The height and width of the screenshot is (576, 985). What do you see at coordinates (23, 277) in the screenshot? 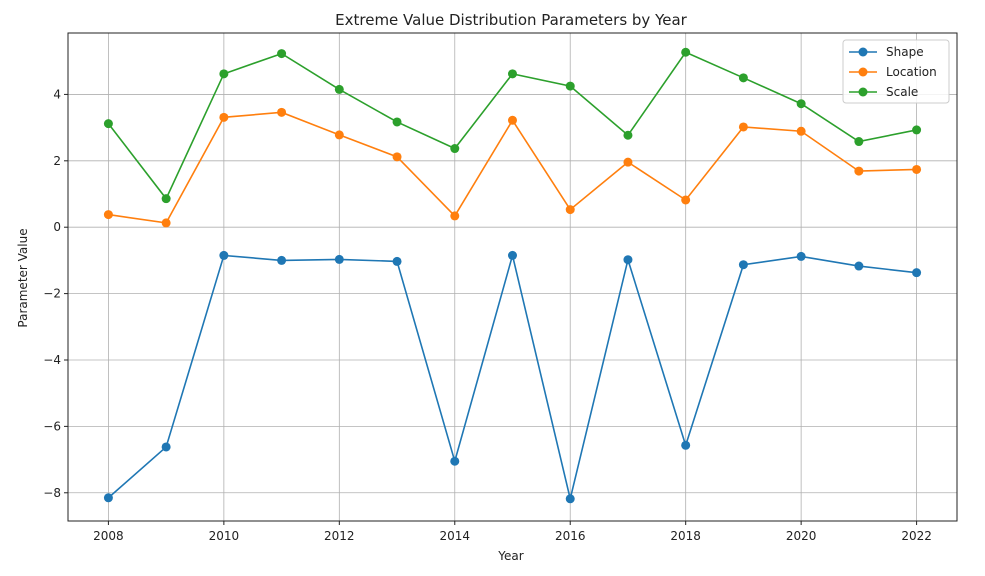
I see `y-axis-title: Parameter Value` at bounding box center [23, 277].